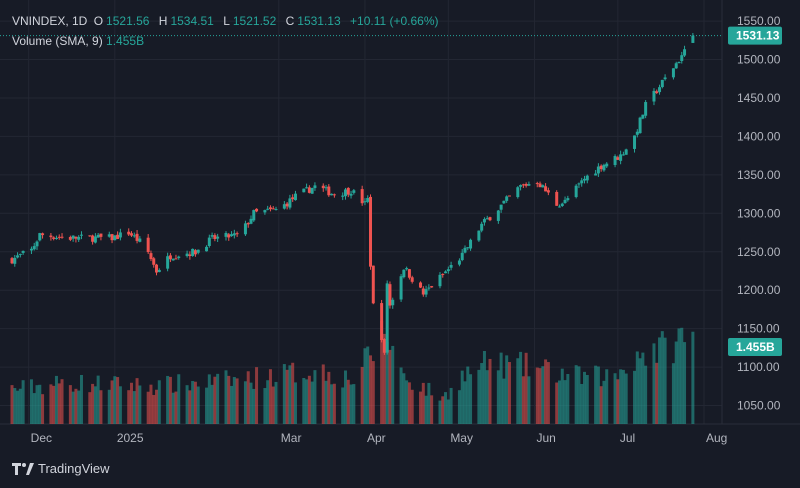  Describe the element at coordinates (128, 21) in the screenshot. I see `open-value: 1521.56` at that location.